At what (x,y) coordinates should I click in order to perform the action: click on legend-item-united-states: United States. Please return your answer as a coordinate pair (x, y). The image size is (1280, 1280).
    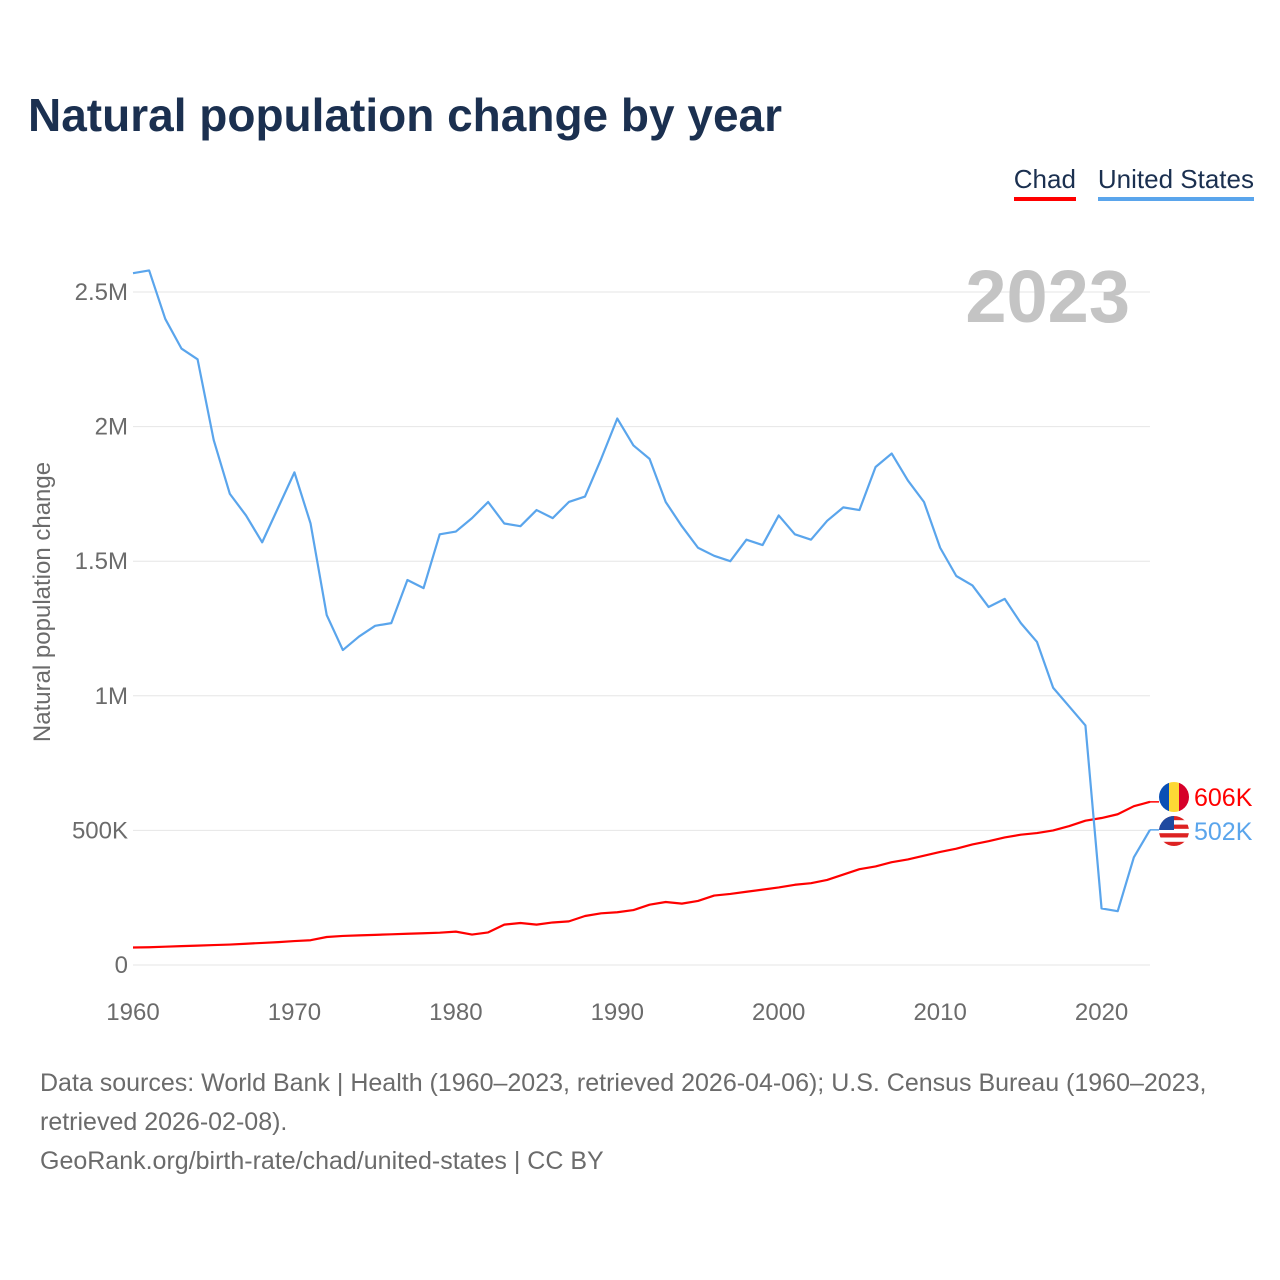
    Looking at the image, I should click on (1175, 182).